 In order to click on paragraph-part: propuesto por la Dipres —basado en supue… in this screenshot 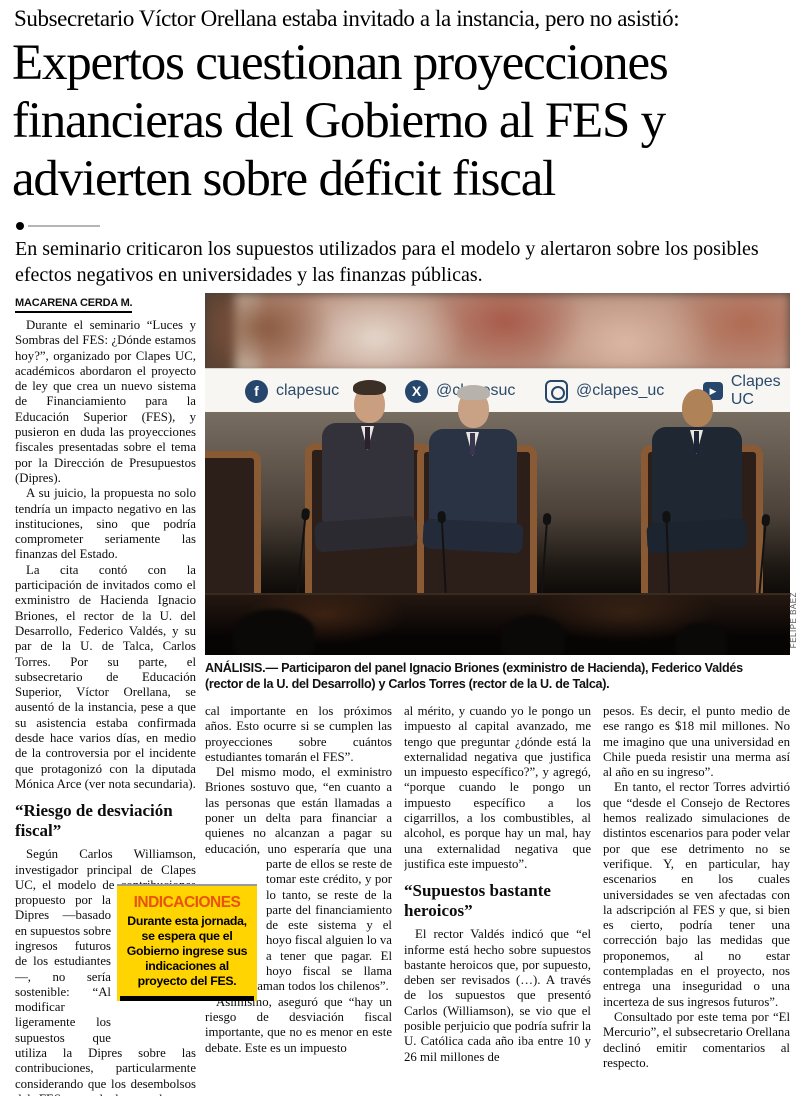, I will do `click(105, 994)`.